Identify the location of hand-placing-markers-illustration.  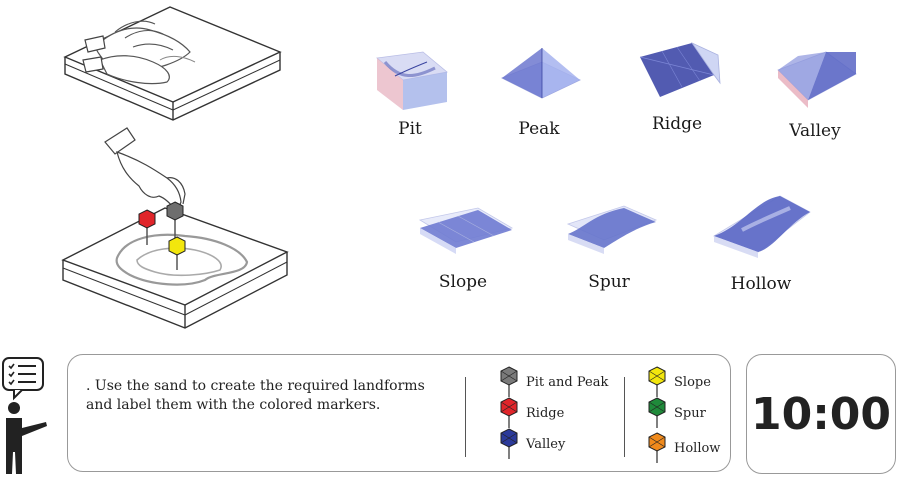
(175, 230).